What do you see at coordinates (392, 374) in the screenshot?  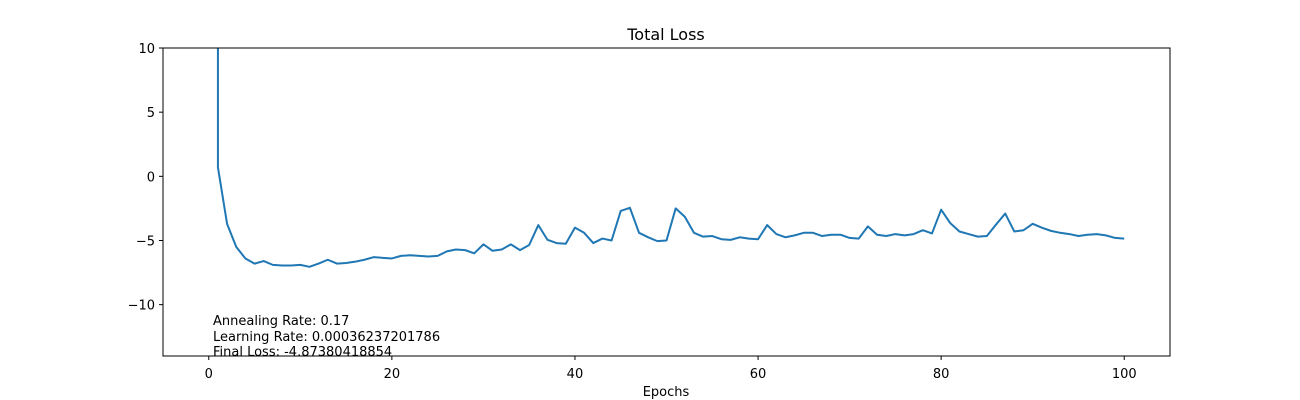 I see `x-tick-label: 20` at bounding box center [392, 374].